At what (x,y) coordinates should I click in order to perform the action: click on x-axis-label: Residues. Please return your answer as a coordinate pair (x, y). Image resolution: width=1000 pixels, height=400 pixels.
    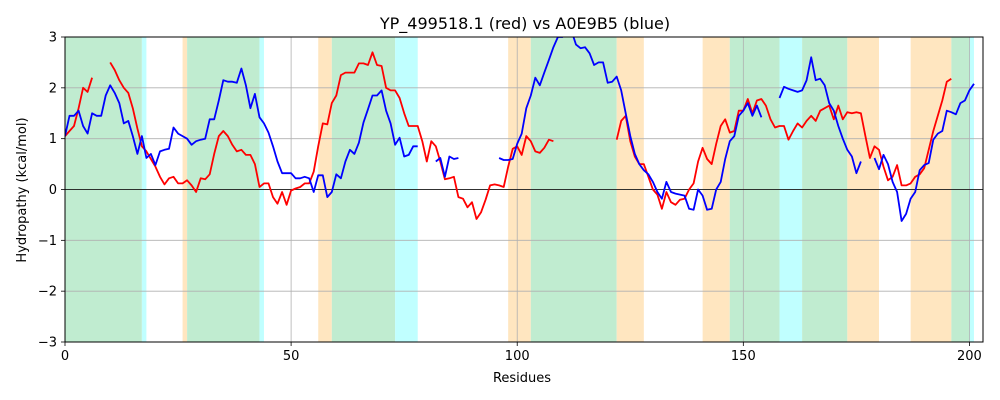
    Looking at the image, I should click on (522, 378).